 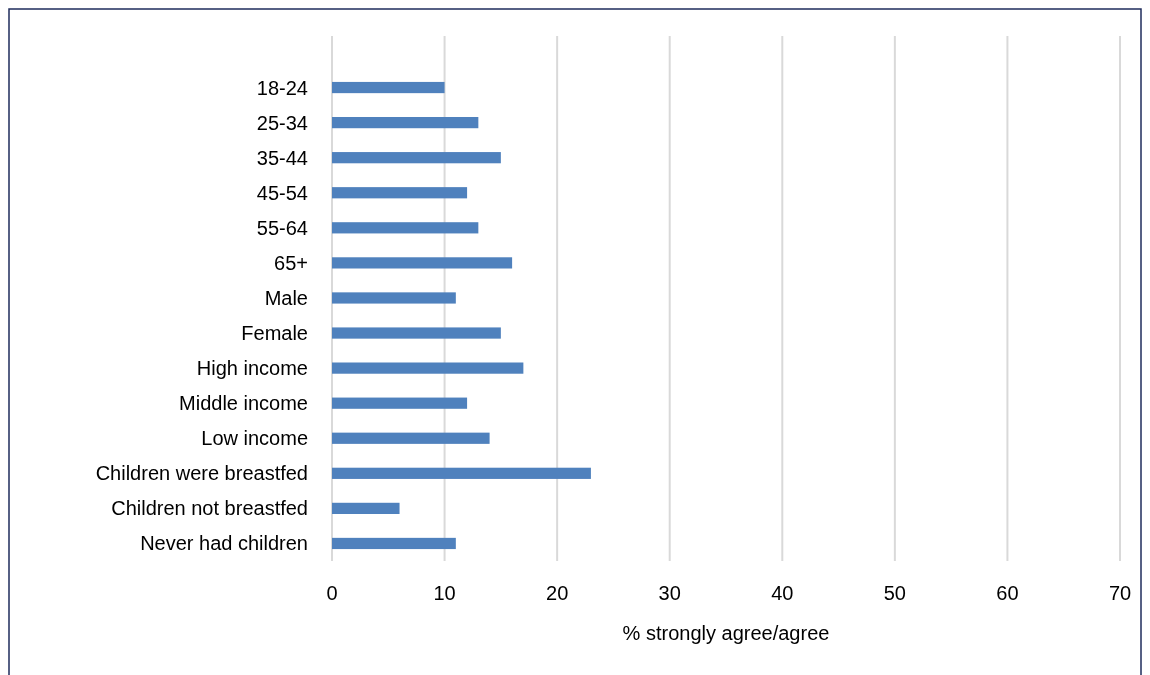 I want to click on x-axis-title: % strongly agree/agree, so click(x=726, y=633).